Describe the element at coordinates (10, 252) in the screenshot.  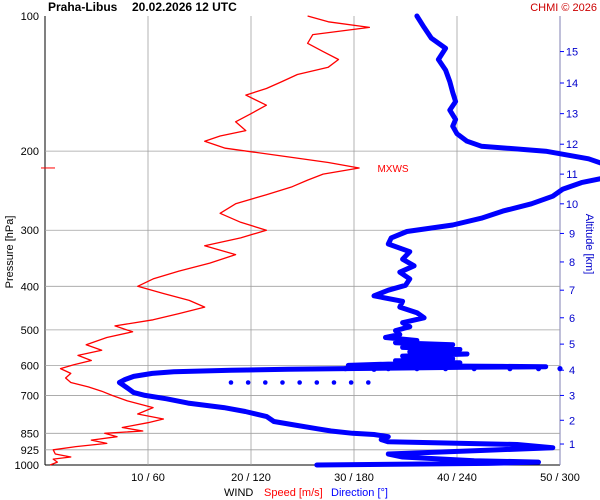
I see `pressure-axis-label: Pressure [hPa]` at that location.